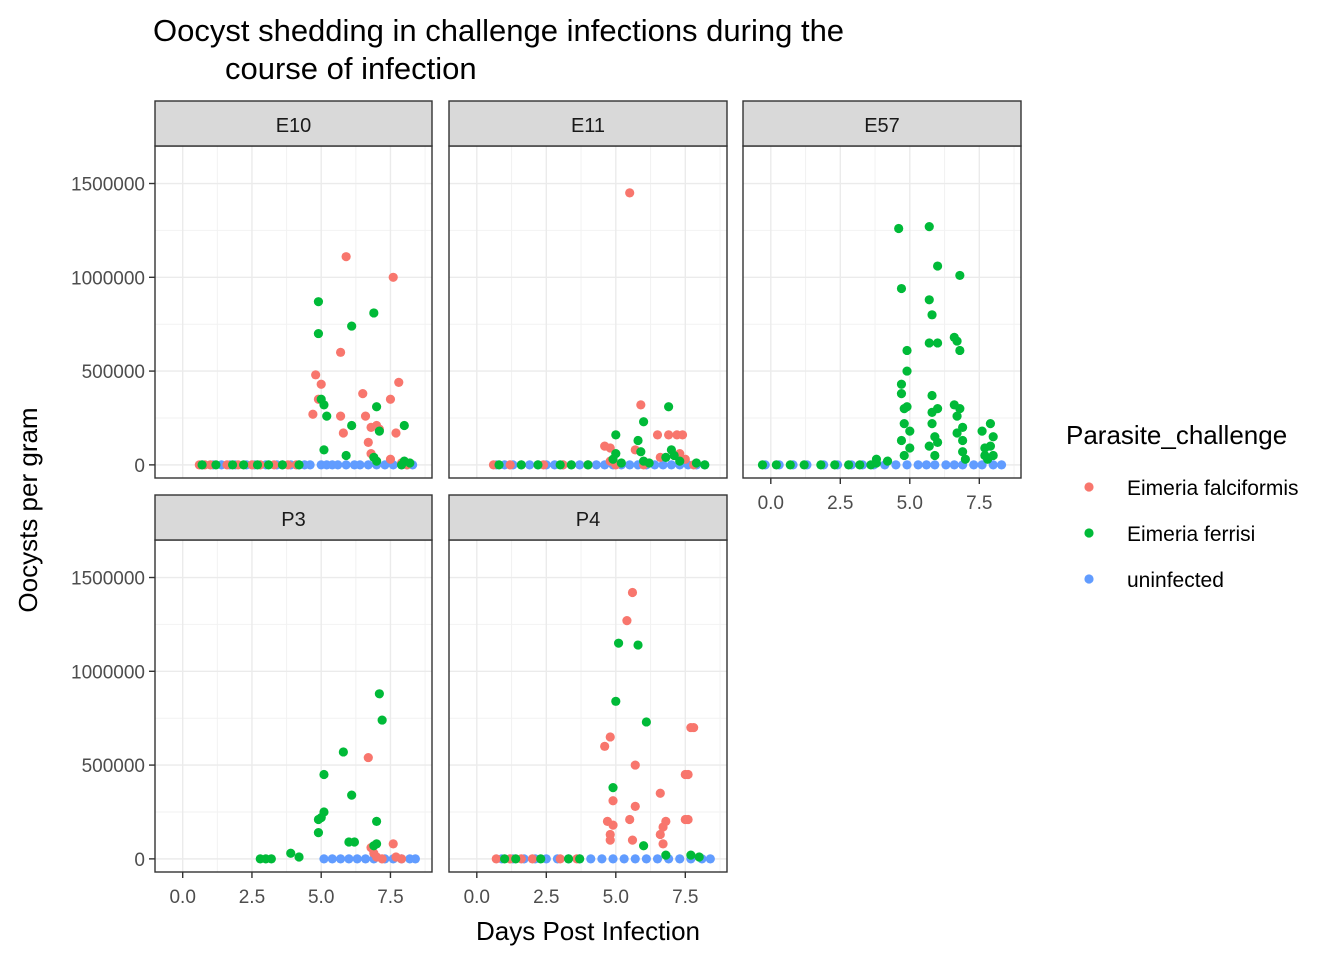 The width and height of the screenshot is (1344, 960). I want to click on x-tick-label-p3-3: 7.5, so click(390, 897).